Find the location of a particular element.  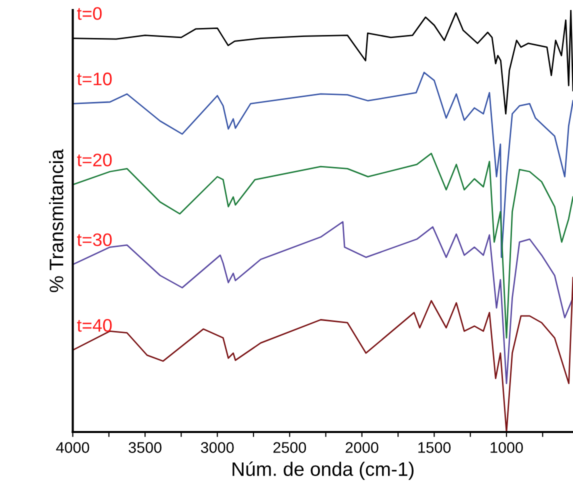

series-label: t=40 is located at coordinates (94, 325).